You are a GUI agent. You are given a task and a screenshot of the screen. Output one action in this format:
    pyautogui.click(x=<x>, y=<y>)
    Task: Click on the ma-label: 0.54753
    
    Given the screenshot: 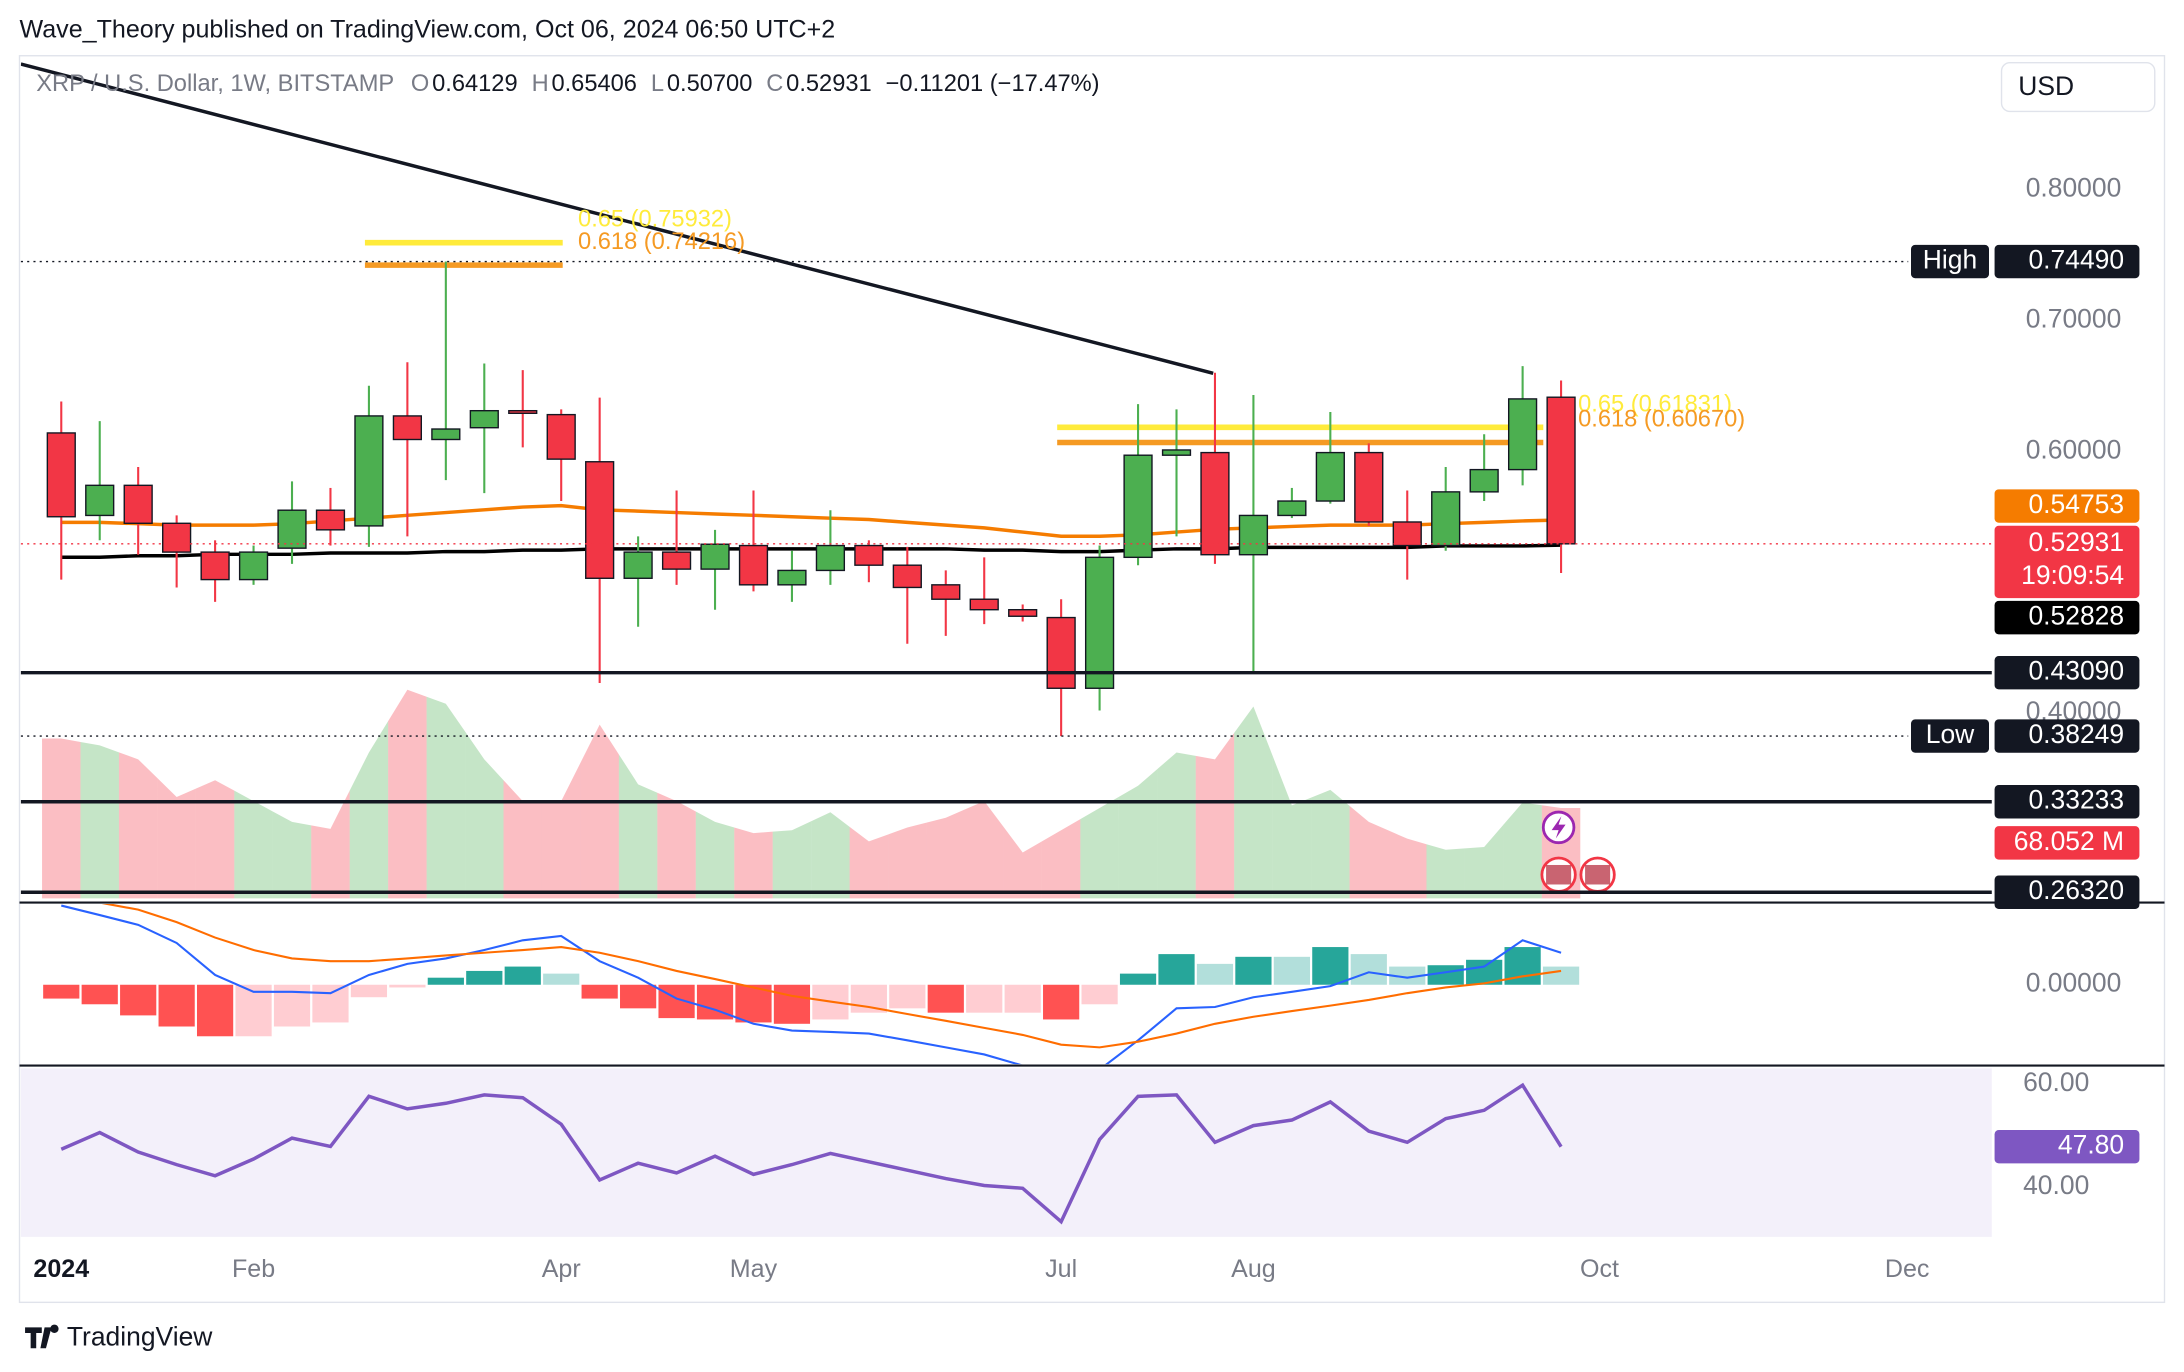 What is the action you would take?
    pyautogui.click(x=2076, y=504)
    